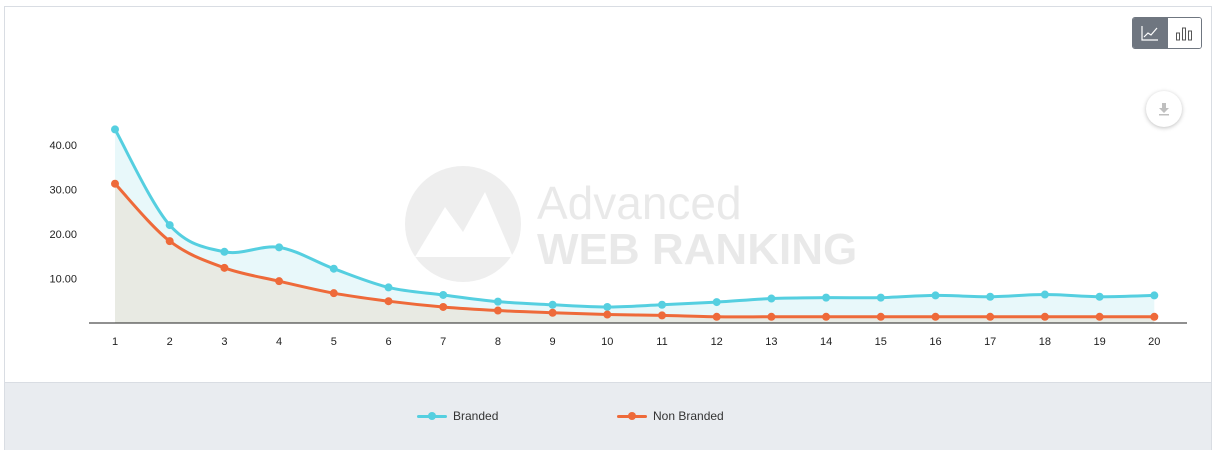 The height and width of the screenshot is (454, 1216). Describe the element at coordinates (697, 249) in the screenshot. I see `watermark-line2: WEB RANKING` at that location.